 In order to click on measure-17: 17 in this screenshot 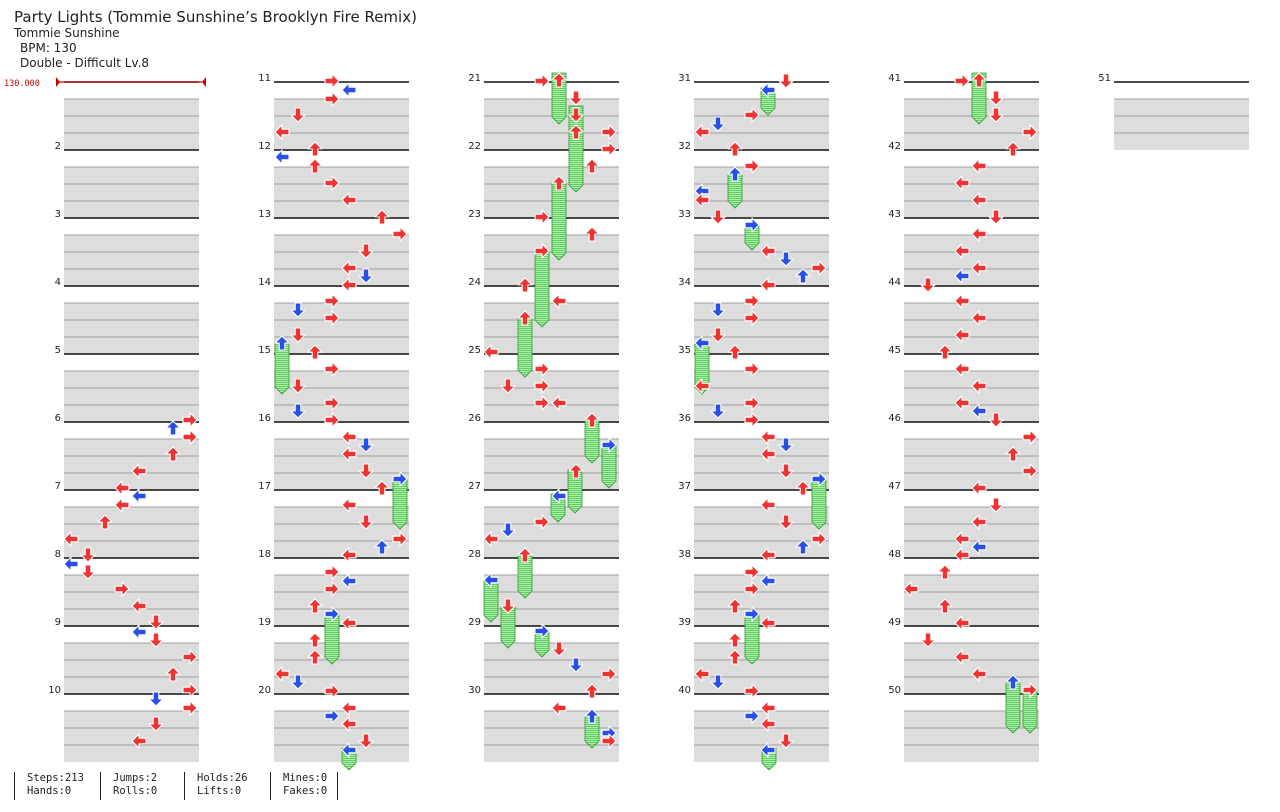, I will do `click(333, 519)`.